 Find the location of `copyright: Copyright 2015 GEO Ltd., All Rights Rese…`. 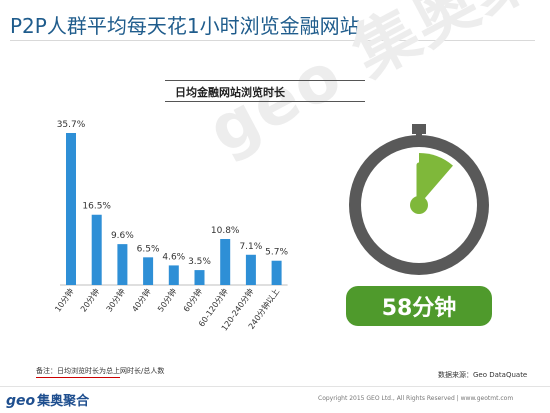

copyright: Copyright 2015 GEO Ltd., All Rights Rese… is located at coordinates (416, 398).